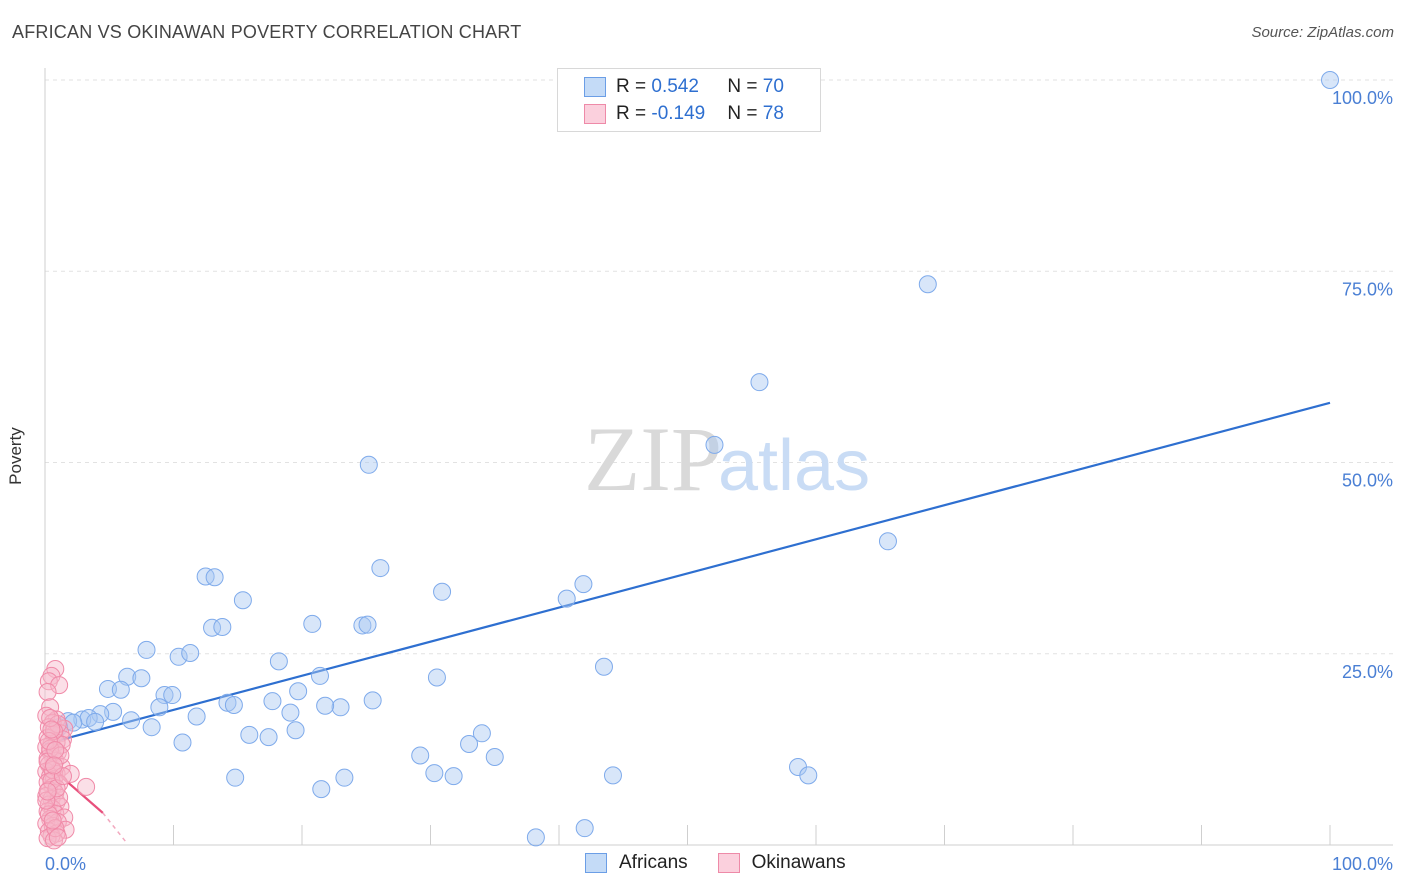  I want to click on x-tick-labels: 0.0% 100.0%, so click(719, 864).